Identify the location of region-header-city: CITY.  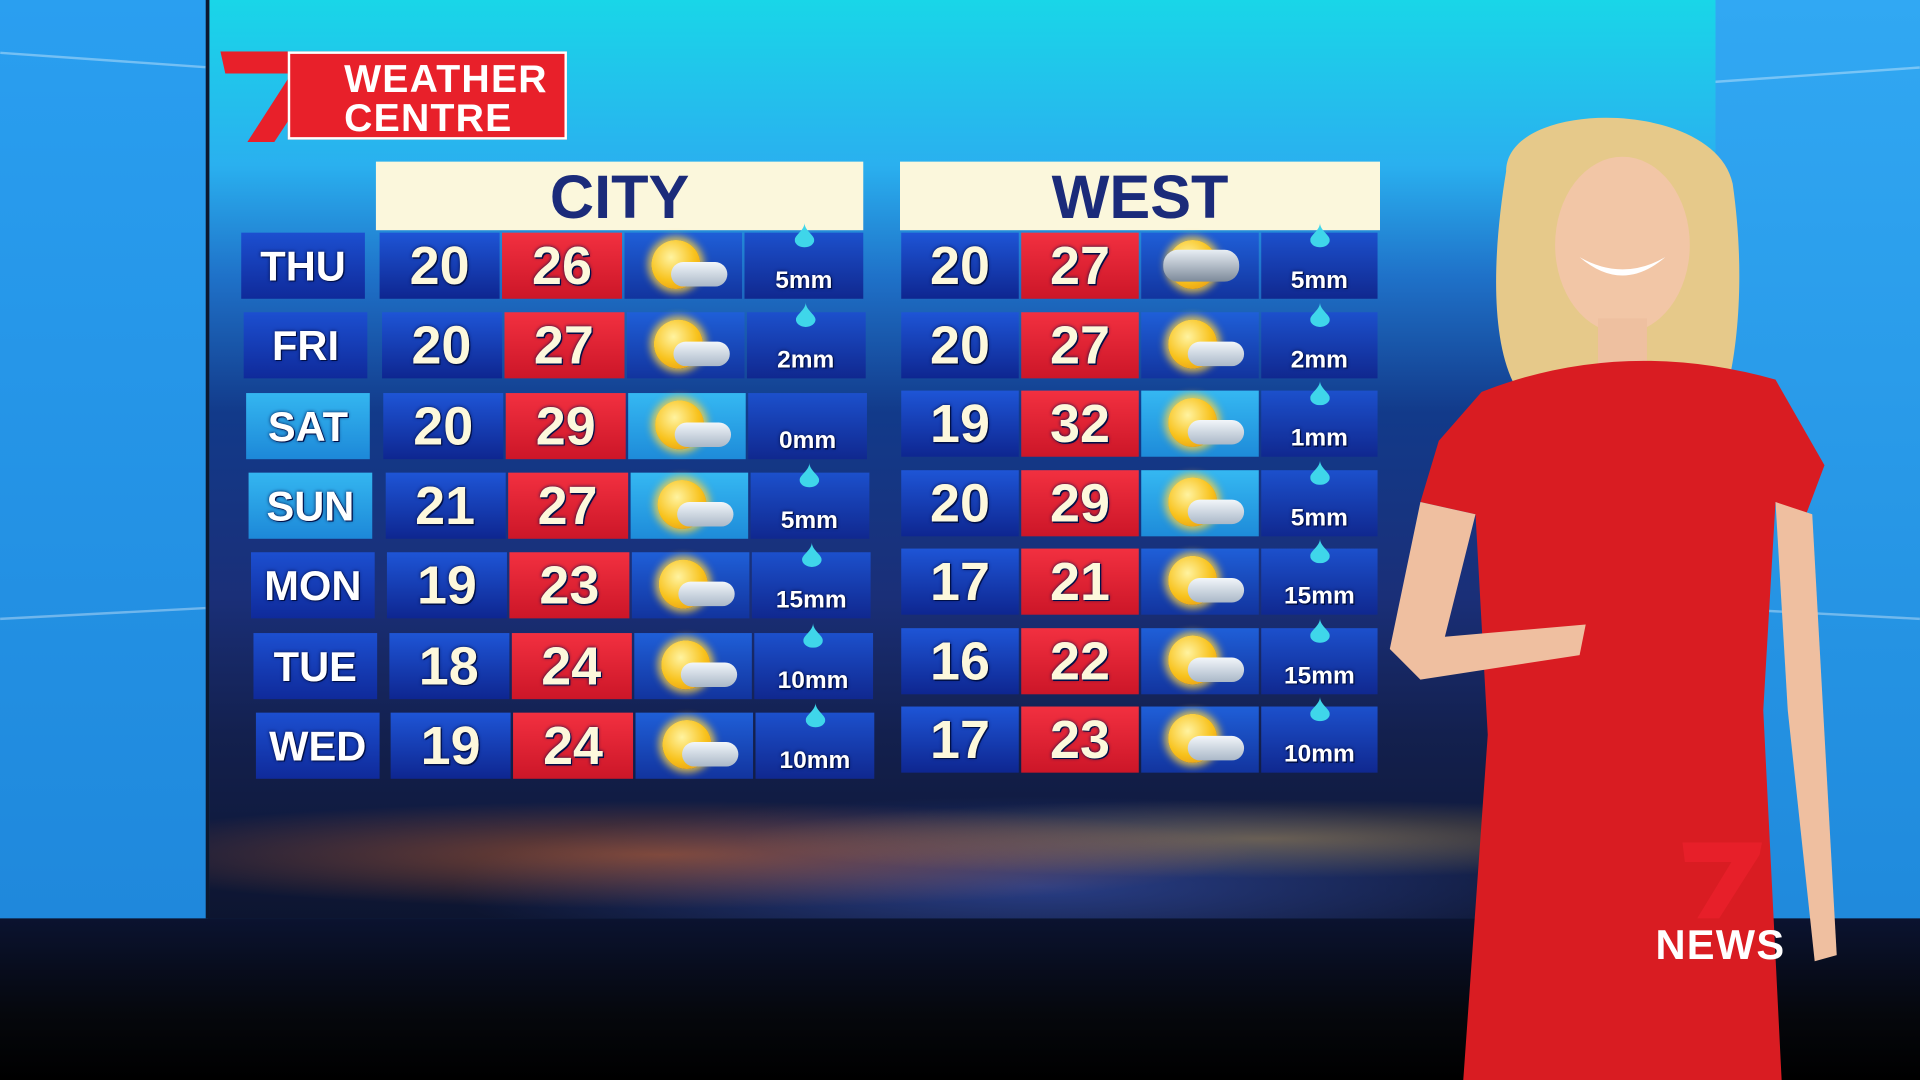
(619, 196).